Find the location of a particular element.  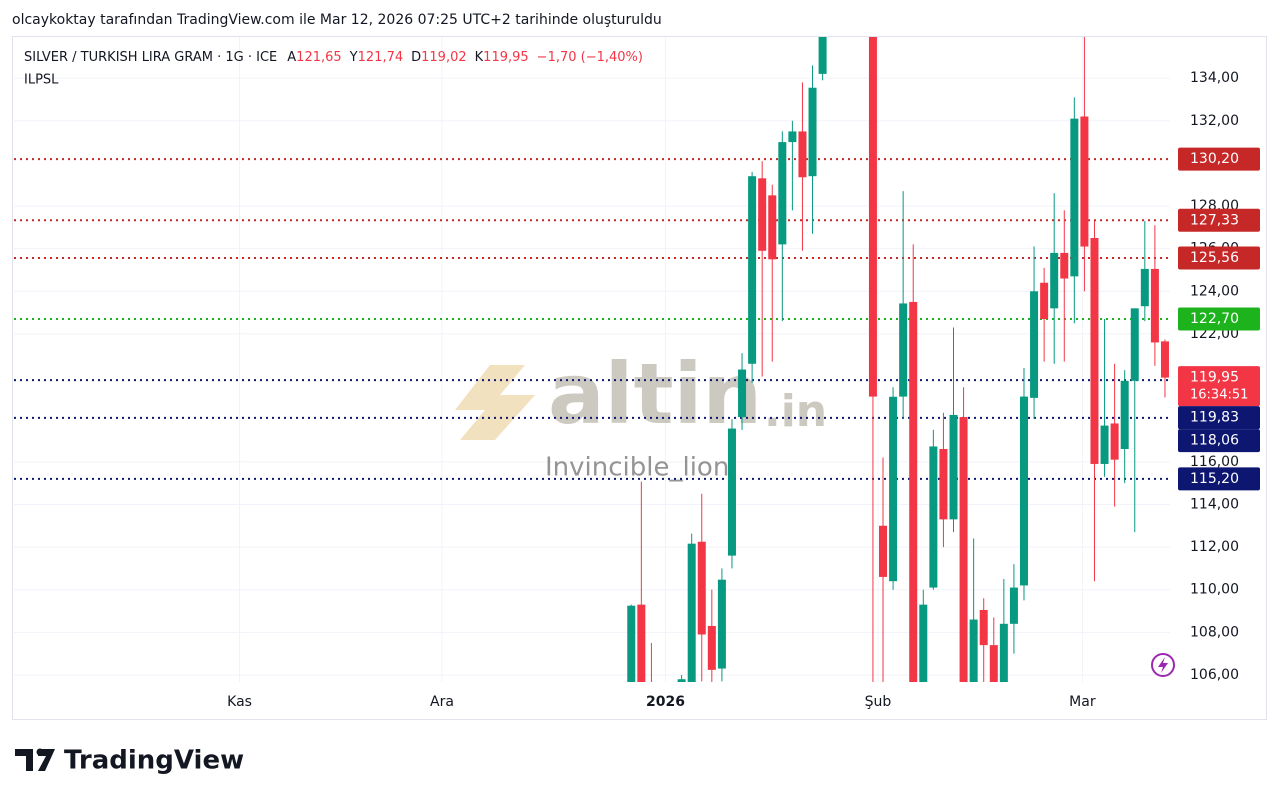

legend-symbol: SILVER / TURKISH LIRA GRAM · 1G · ICE is located at coordinates (150, 57).